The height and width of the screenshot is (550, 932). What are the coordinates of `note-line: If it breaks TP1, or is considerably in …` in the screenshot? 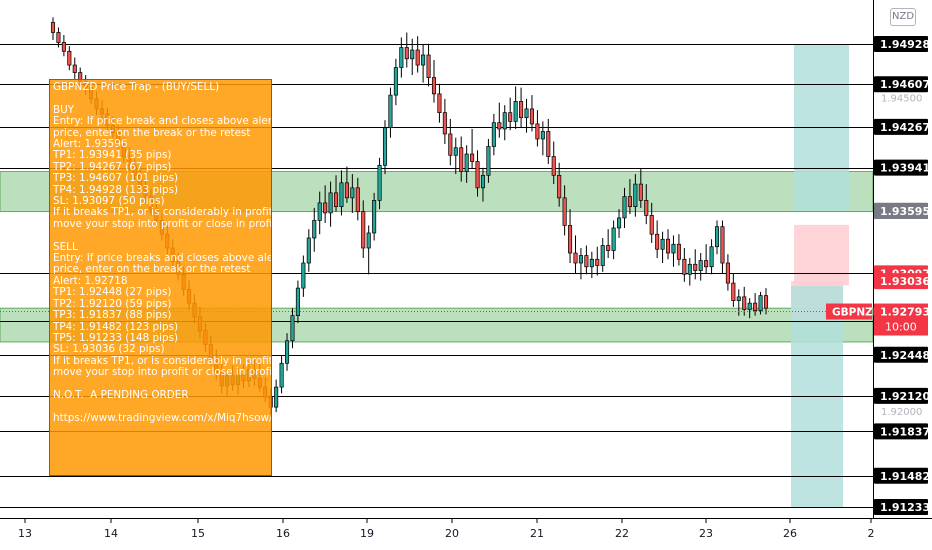 It's located at (162, 360).